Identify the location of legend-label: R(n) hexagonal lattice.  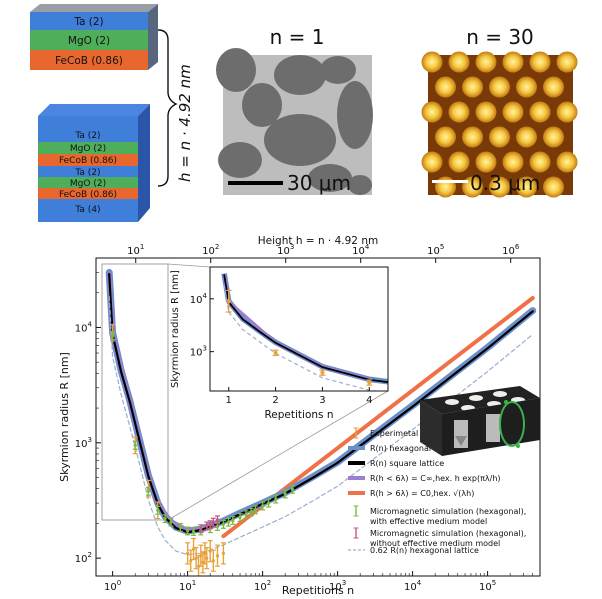
(414, 448).